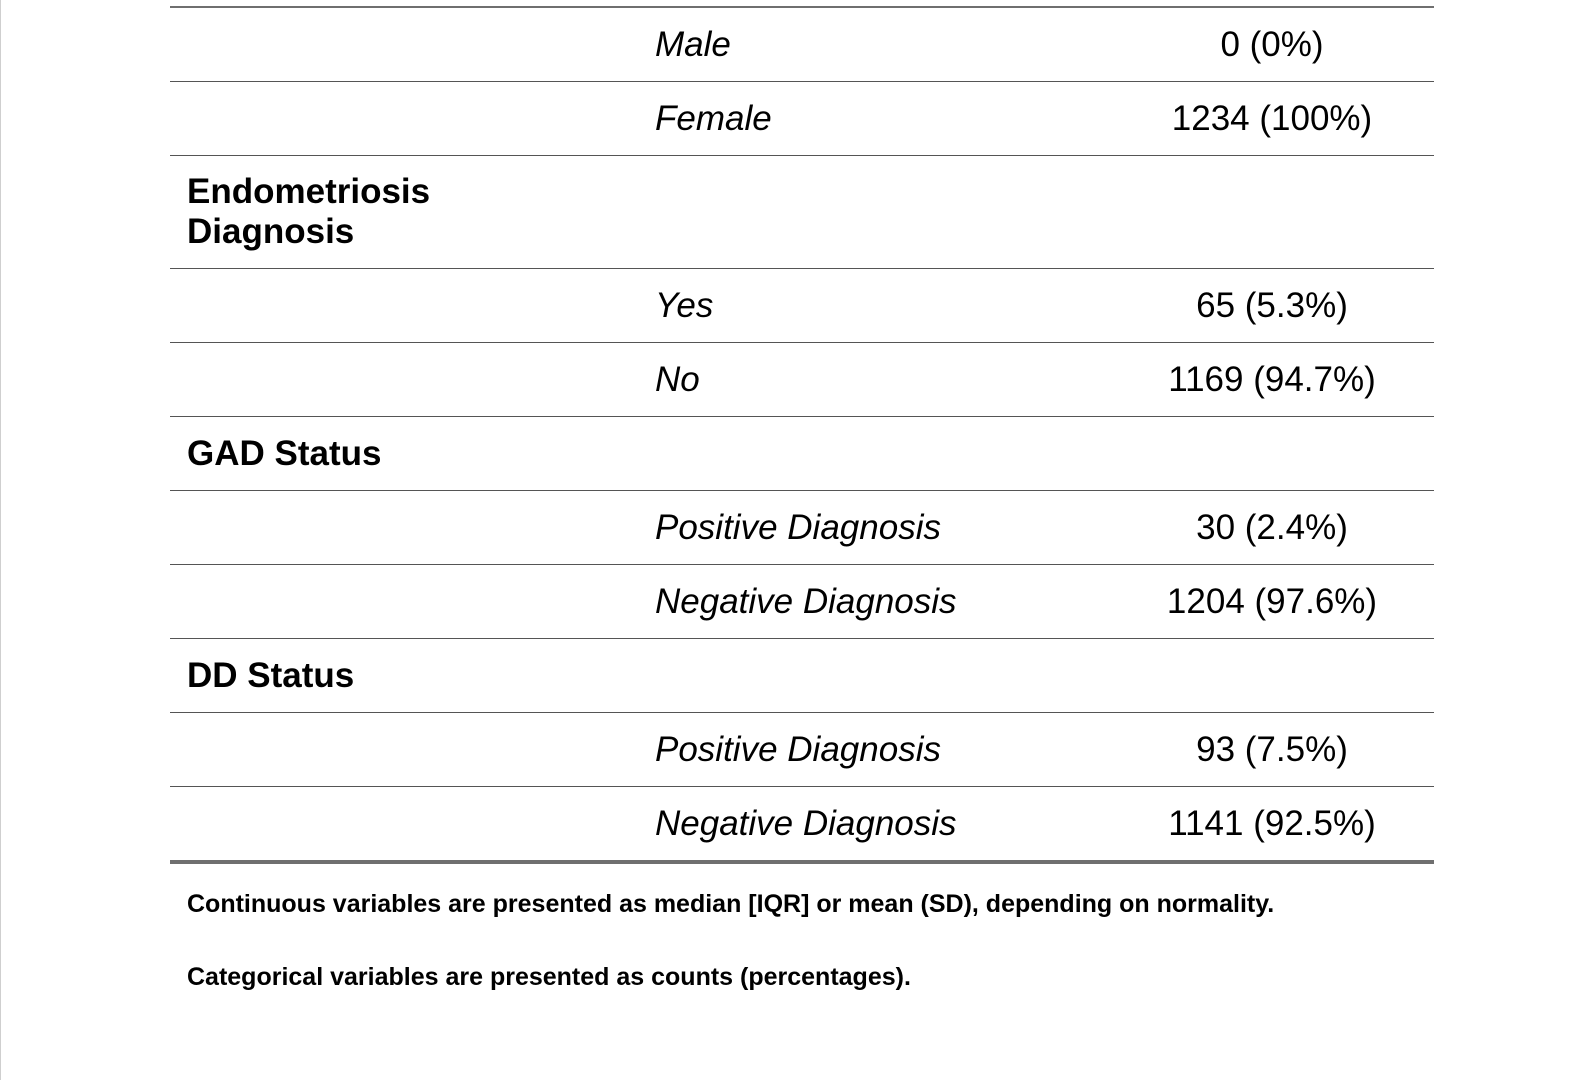  Describe the element at coordinates (1272, 527) in the screenshot. I see `row-value: 30 (2.4%)` at that location.